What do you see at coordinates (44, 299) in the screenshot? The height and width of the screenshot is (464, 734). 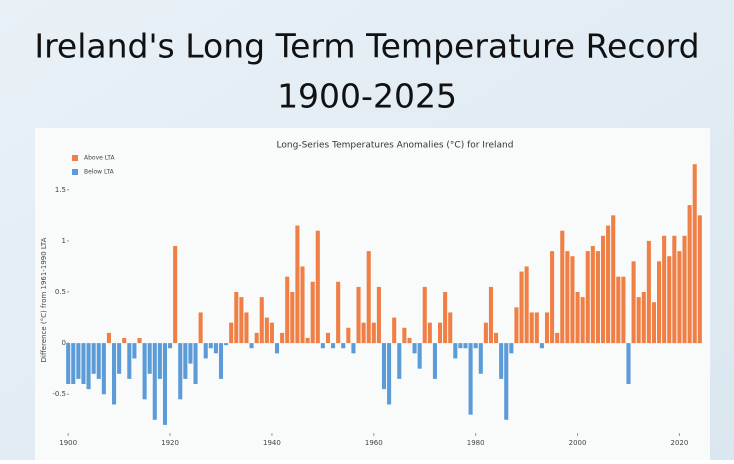 I see `y-axis-label: Difference (°C) from 1961-1990 LTA` at bounding box center [44, 299].